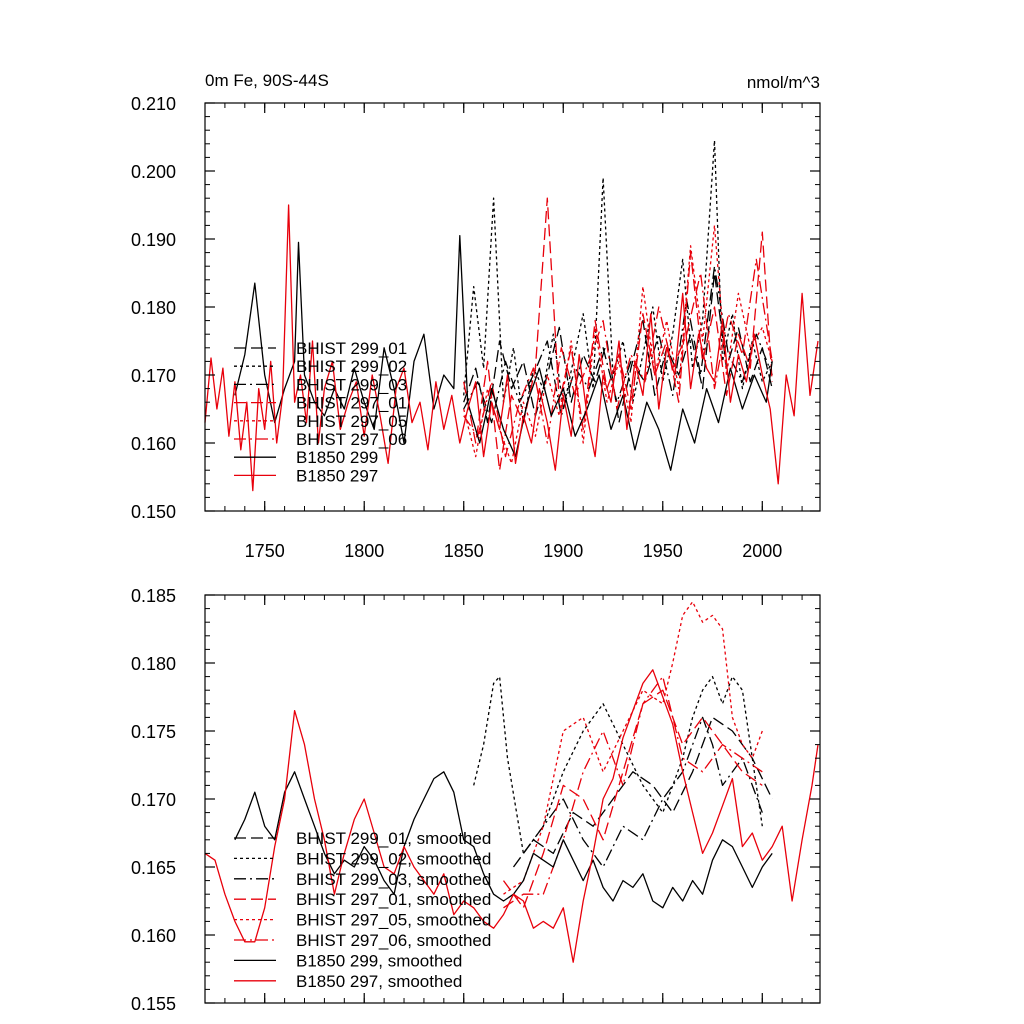 The width and height of the screenshot is (1024, 1024). Describe the element at coordinates (351, 403) in the screenshot. I see `legend-label: BHIST 297_01` at that location.